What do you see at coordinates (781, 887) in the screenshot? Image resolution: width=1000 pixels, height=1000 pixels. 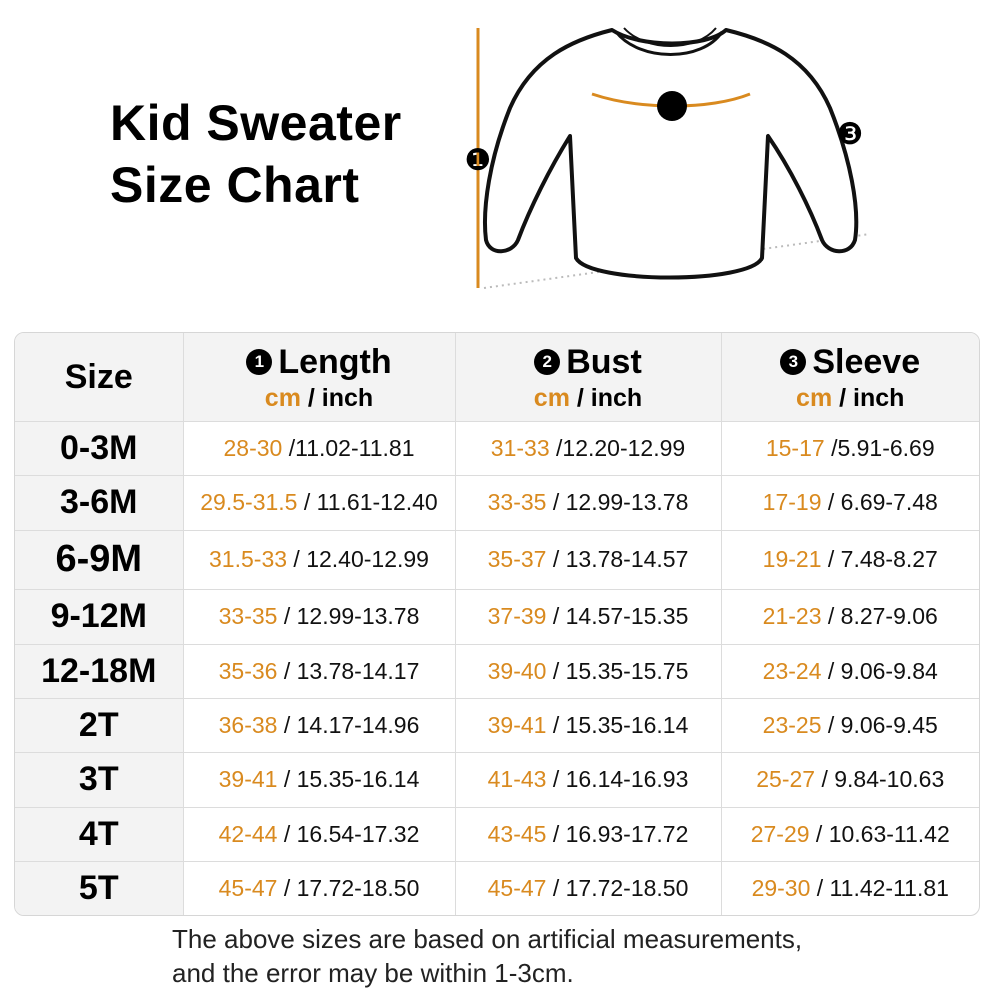 I see `sleeve-cm-value: 29-30` at bounding box center [781, 887].